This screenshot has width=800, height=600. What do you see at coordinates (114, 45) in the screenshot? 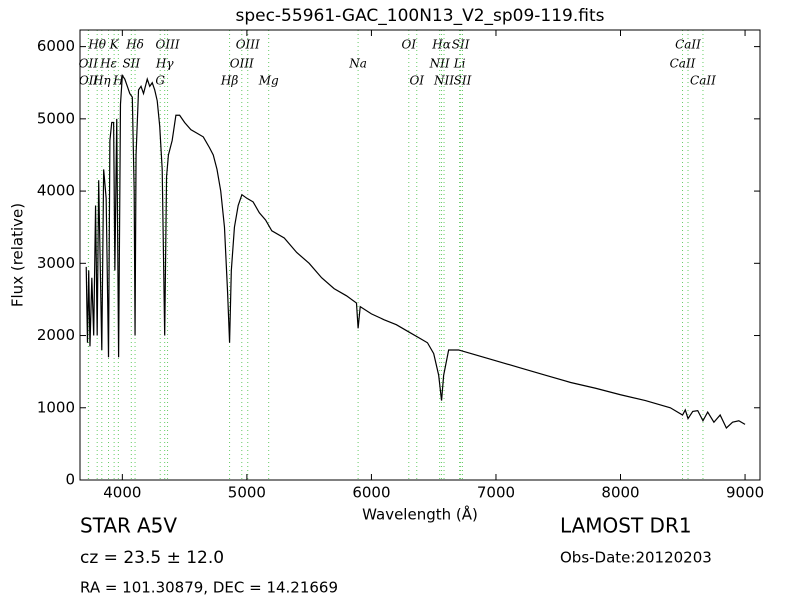
I see `spectral-line-label: K` at bounding box center [114, 45].